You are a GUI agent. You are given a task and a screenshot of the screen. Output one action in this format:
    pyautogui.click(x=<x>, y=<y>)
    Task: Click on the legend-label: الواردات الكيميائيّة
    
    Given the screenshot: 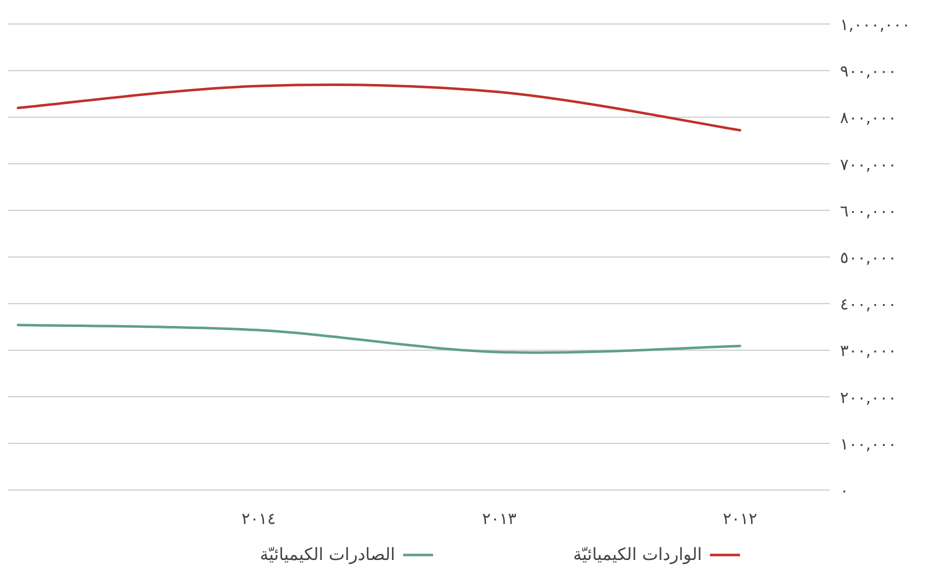 What is the action you would take?
    pyautogui.click(x=637, y=555)
    